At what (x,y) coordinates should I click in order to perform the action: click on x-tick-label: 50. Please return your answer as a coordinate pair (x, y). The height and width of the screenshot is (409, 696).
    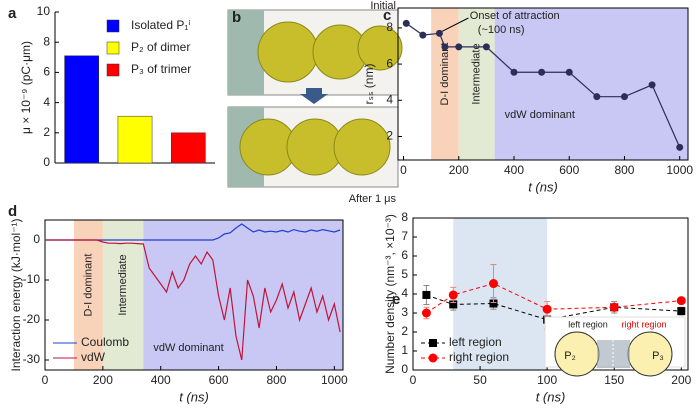
    Looking at the image, I should click on (480, 380).